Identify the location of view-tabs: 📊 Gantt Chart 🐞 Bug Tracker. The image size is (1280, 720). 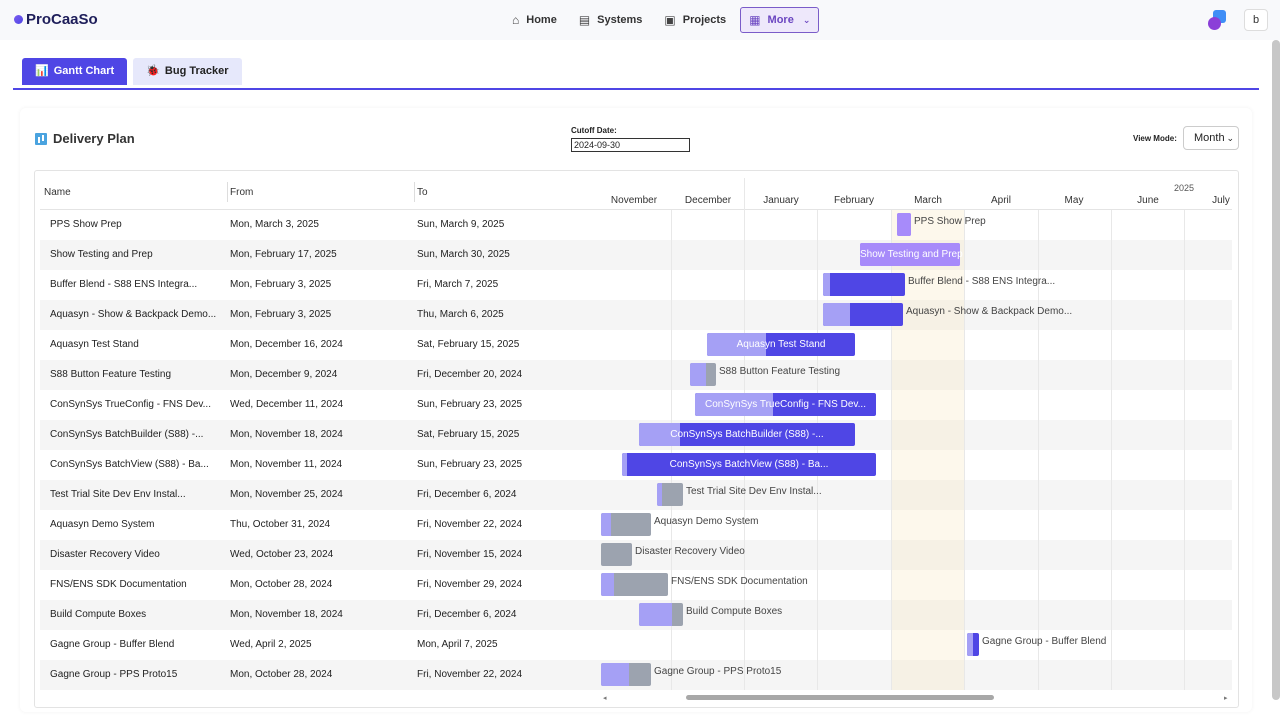
(132, 71).